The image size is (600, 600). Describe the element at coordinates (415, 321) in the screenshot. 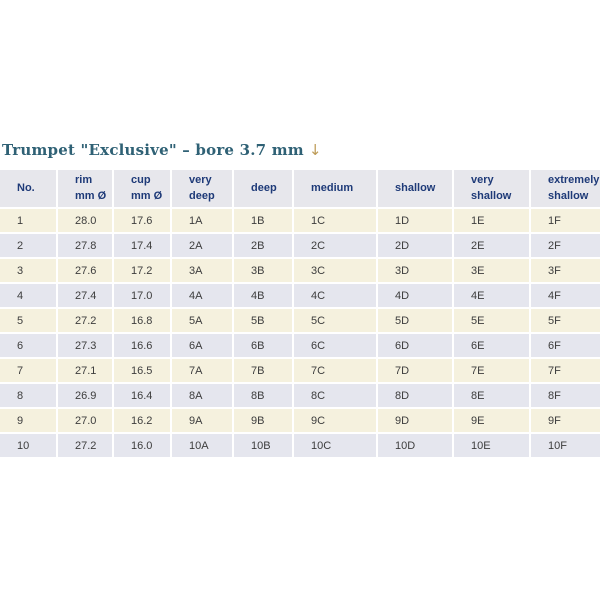

I see `table-cell: 5D` at that location.